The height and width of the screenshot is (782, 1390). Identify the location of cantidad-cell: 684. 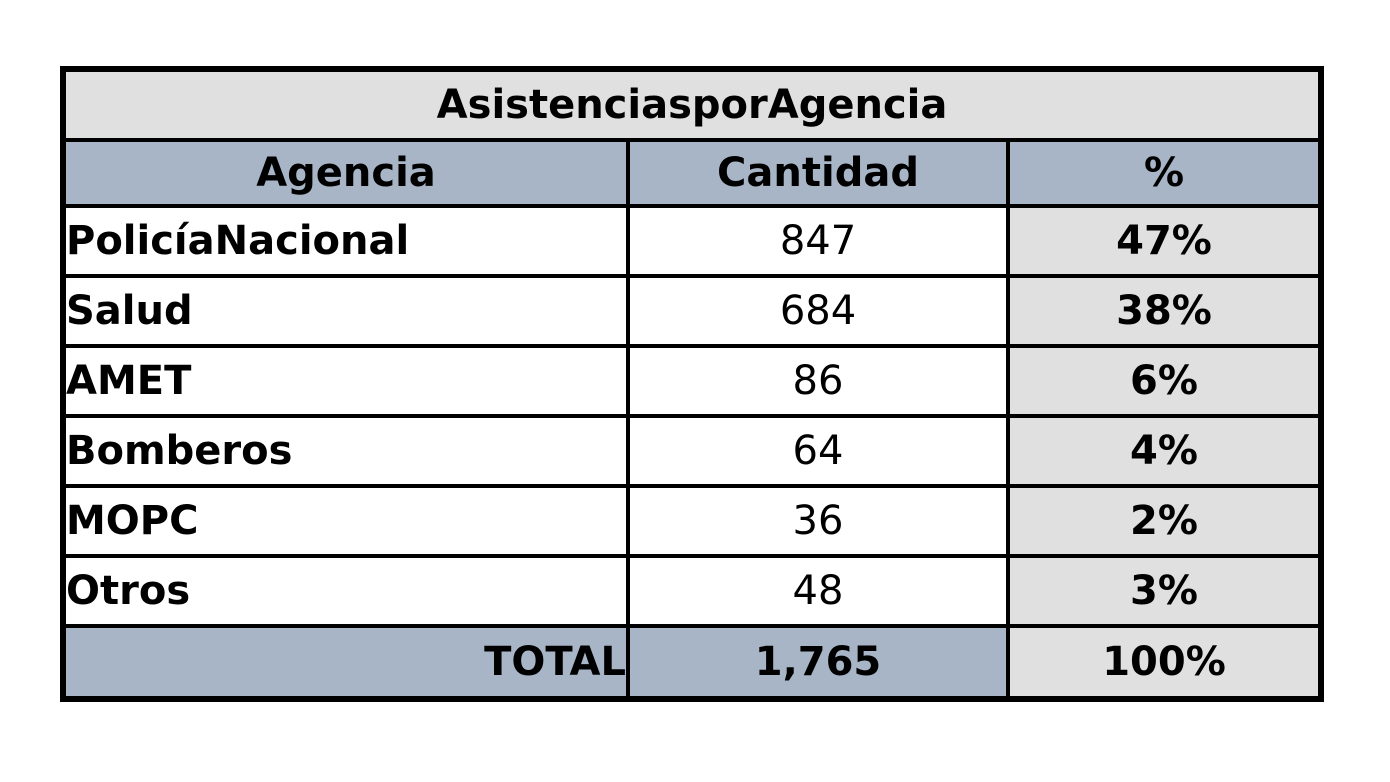
(818, 311).